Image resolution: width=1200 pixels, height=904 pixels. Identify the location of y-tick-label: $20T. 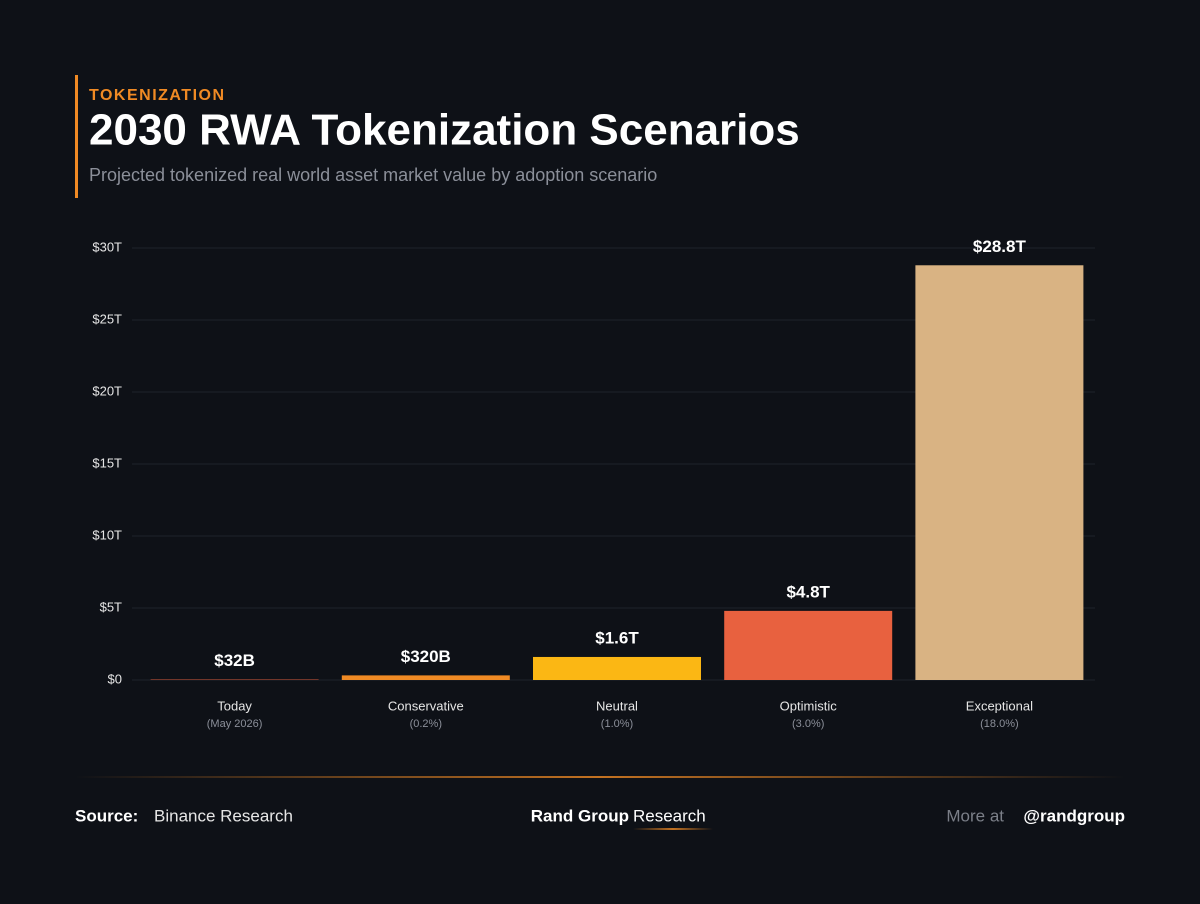
(107, 390).